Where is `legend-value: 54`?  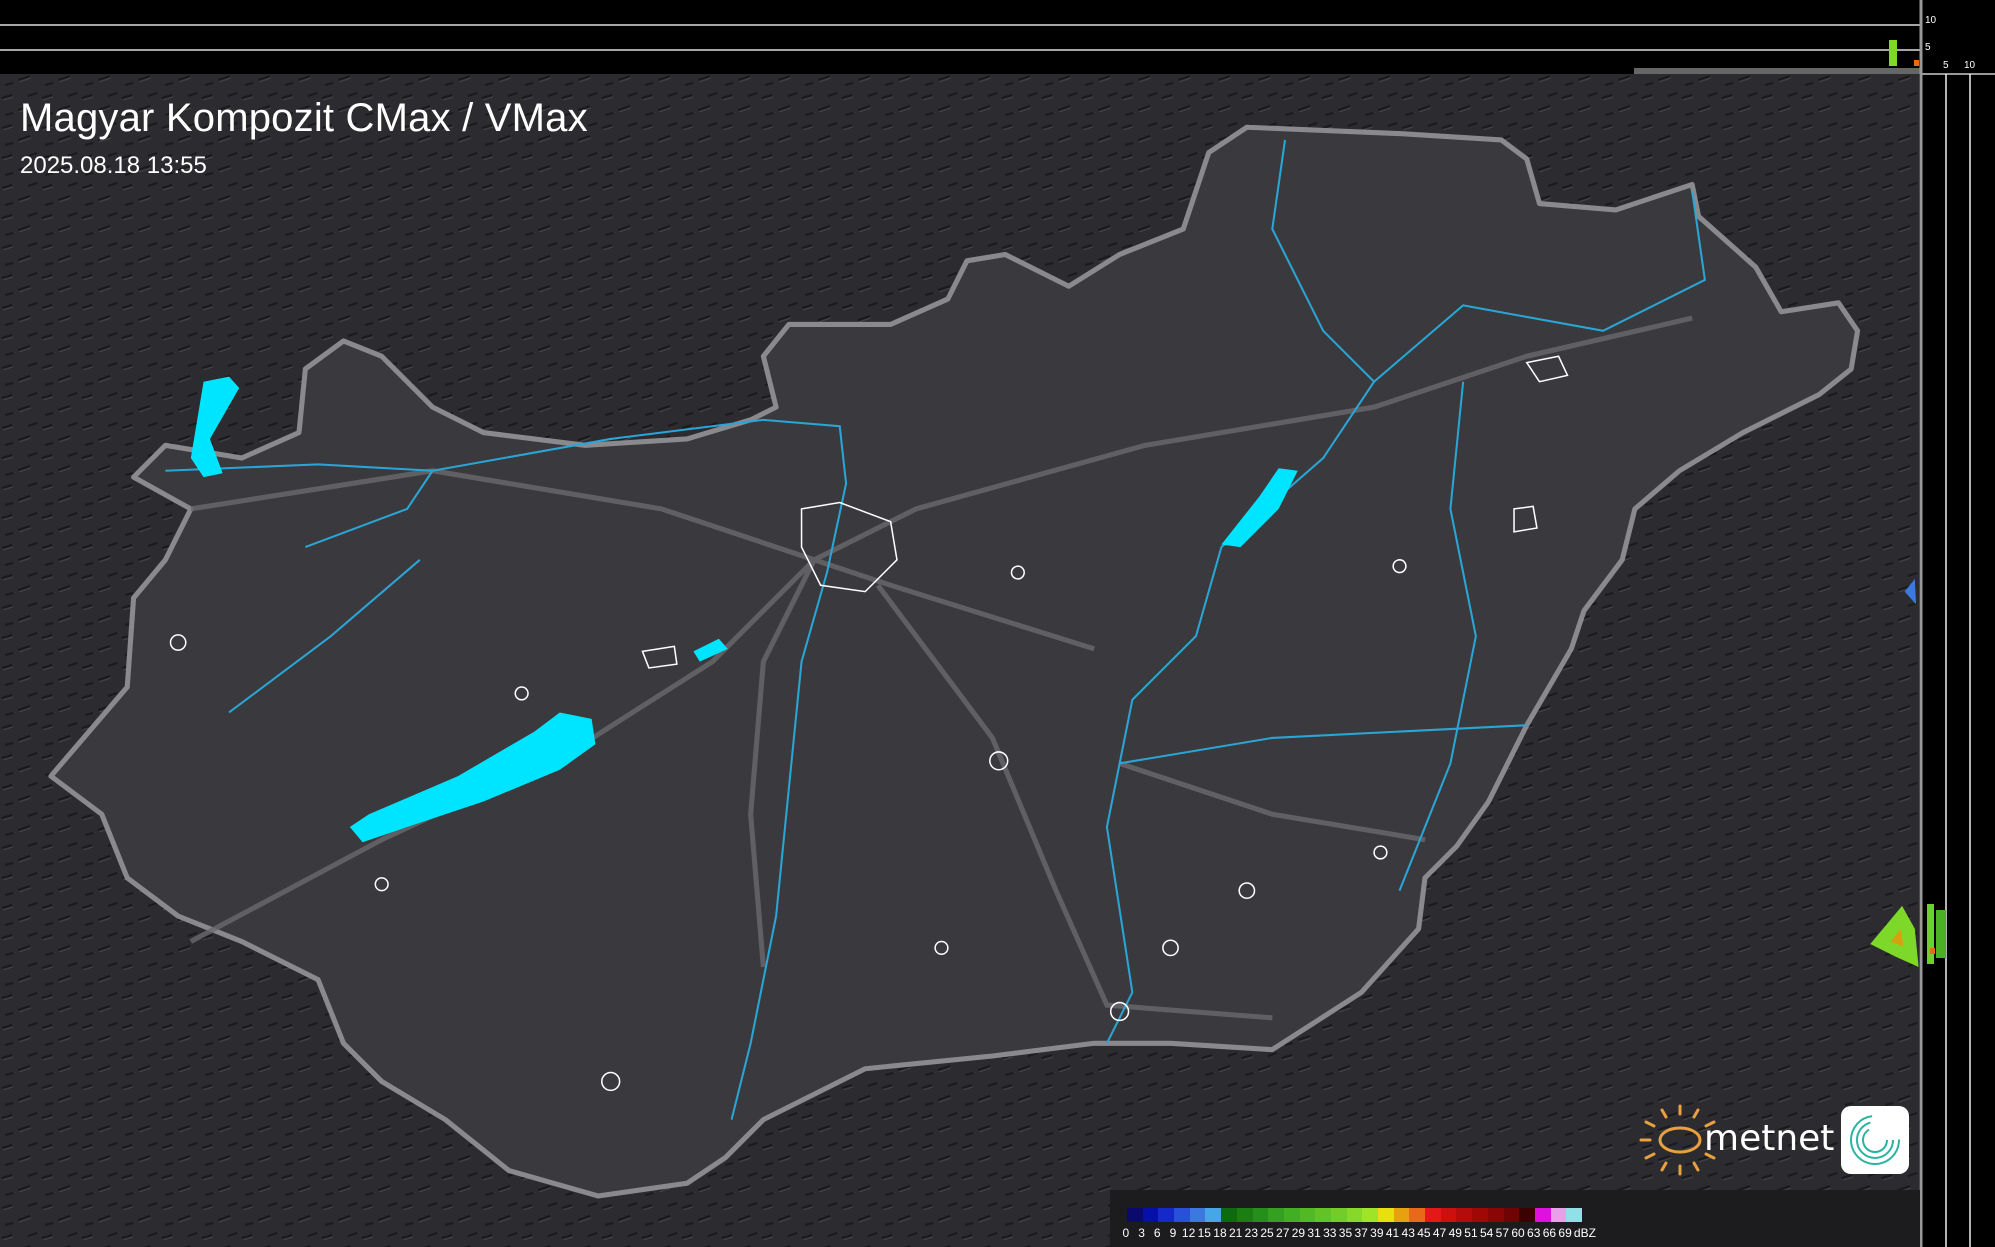 legend-value: 54 is located at coordinates (1486, 1233).